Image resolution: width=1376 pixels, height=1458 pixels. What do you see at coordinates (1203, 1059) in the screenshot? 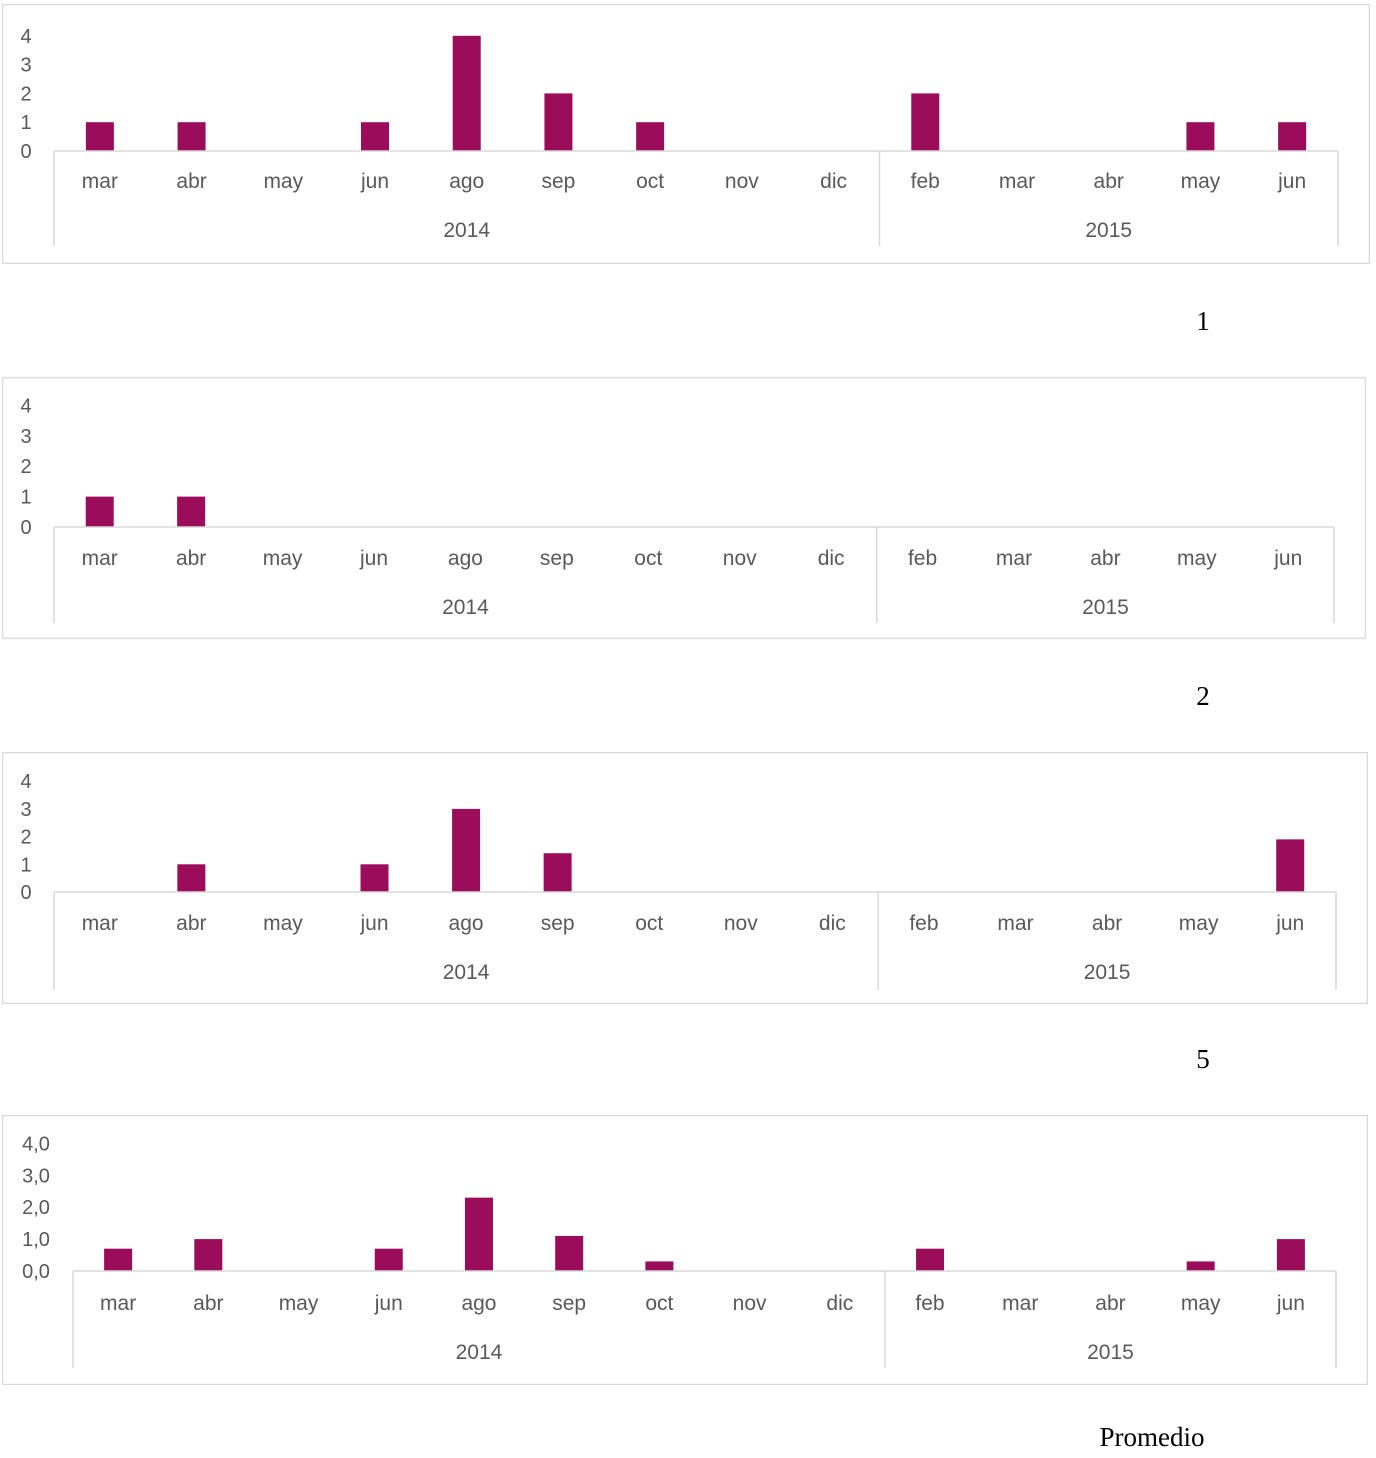
I see `chart-caption-3: 5` at bounding box center [1203, 1059].